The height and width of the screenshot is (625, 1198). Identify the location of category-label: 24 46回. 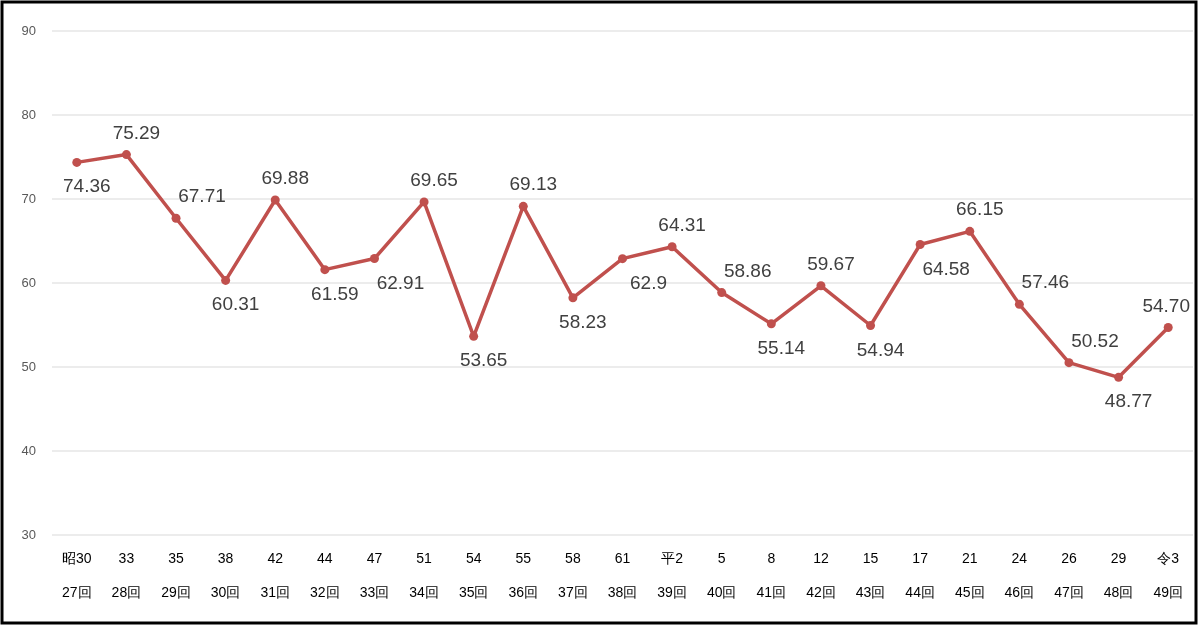
(1019, 575).